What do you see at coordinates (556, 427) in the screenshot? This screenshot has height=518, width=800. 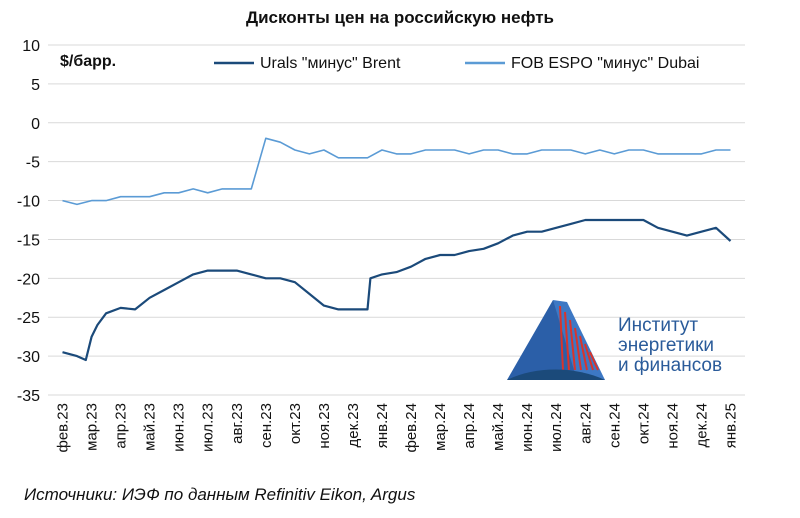 I see `x-tick-label: июл.24` at bounding box center [556, 427].